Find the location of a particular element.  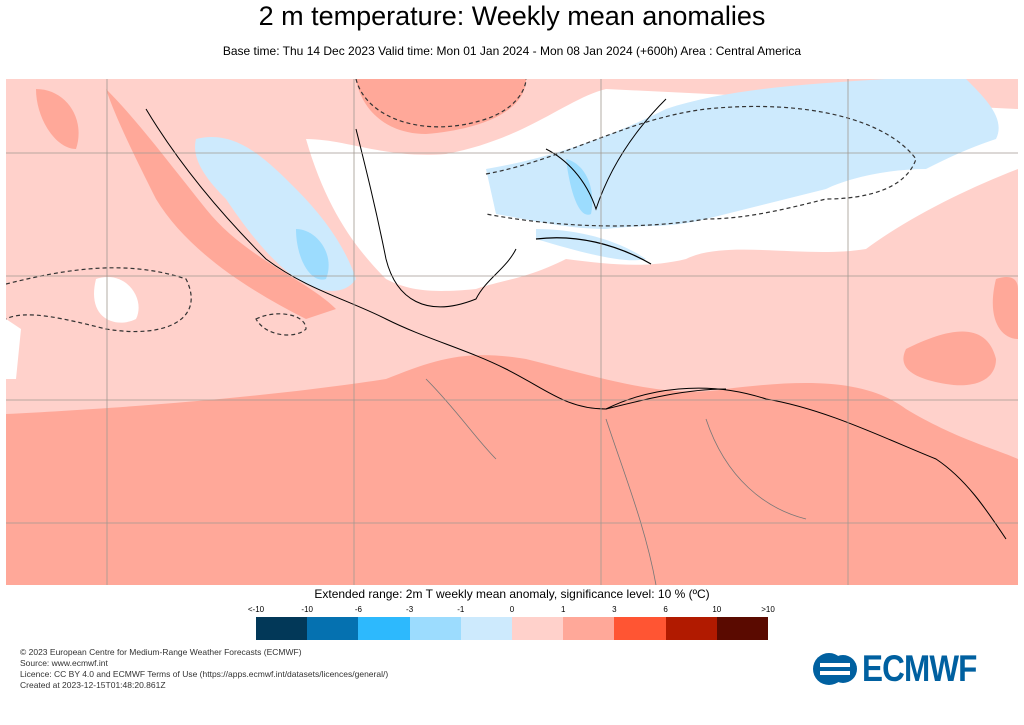

legend-label: 0 is located at coordinates (512, 609).